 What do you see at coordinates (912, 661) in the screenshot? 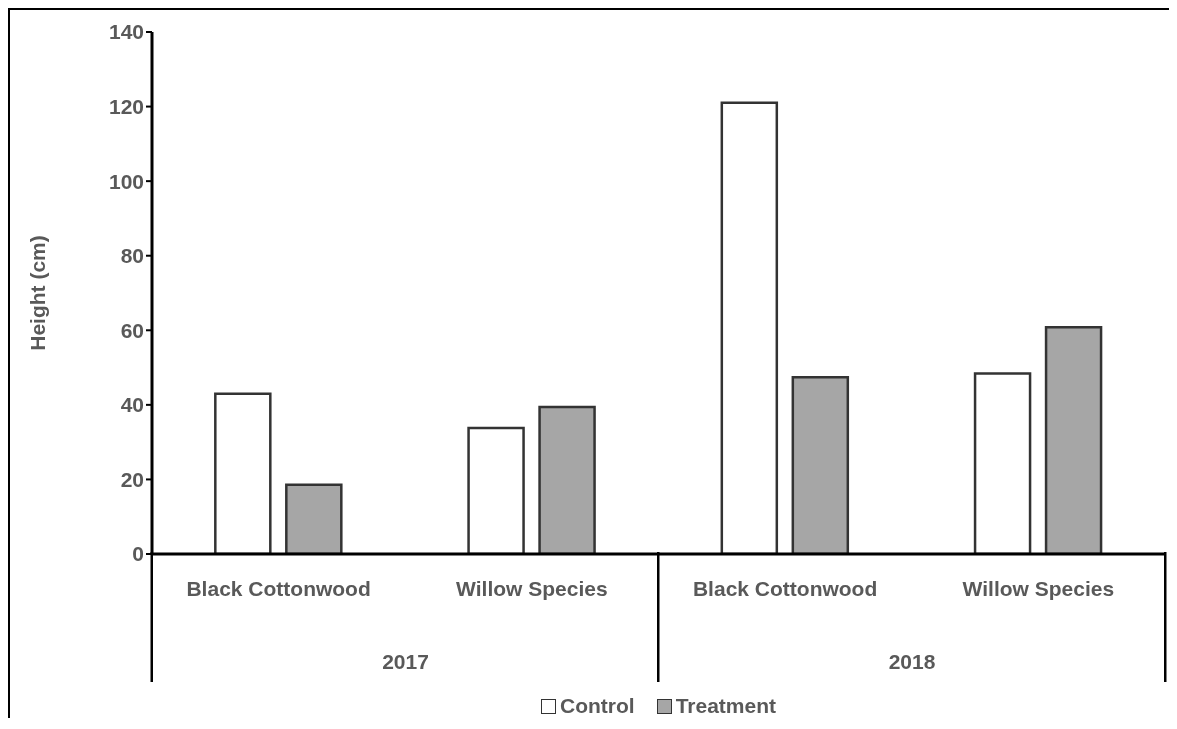
I see `text: 2018` at bounding box center [912, 661].